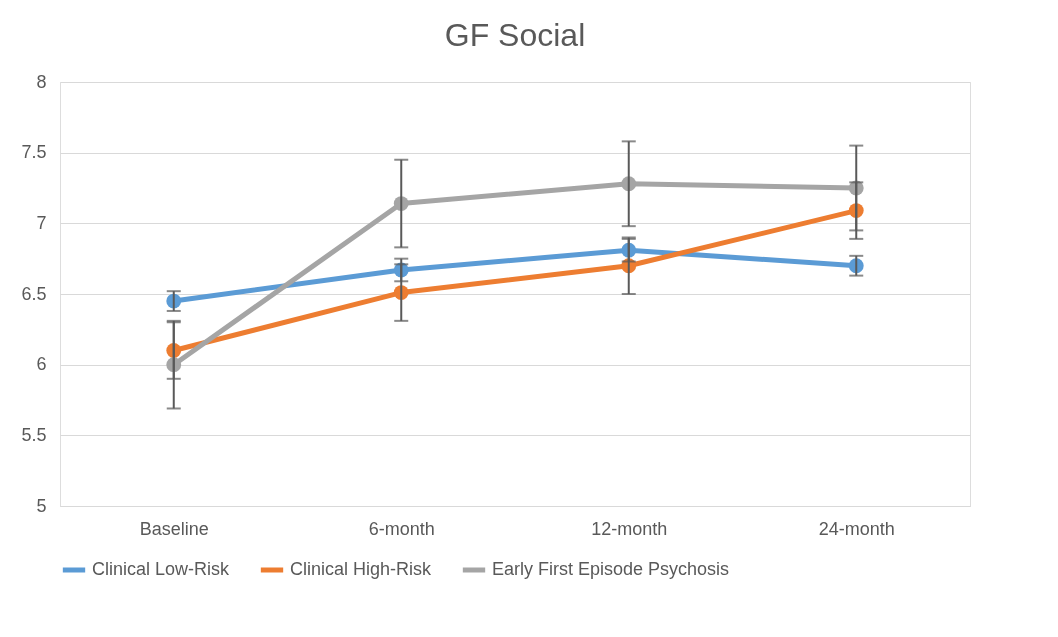 The image size is (1058, 637). Describe the element at coordinates (856, 528) in the screenshot. I see `x-tick-label: 24-month` at that location.